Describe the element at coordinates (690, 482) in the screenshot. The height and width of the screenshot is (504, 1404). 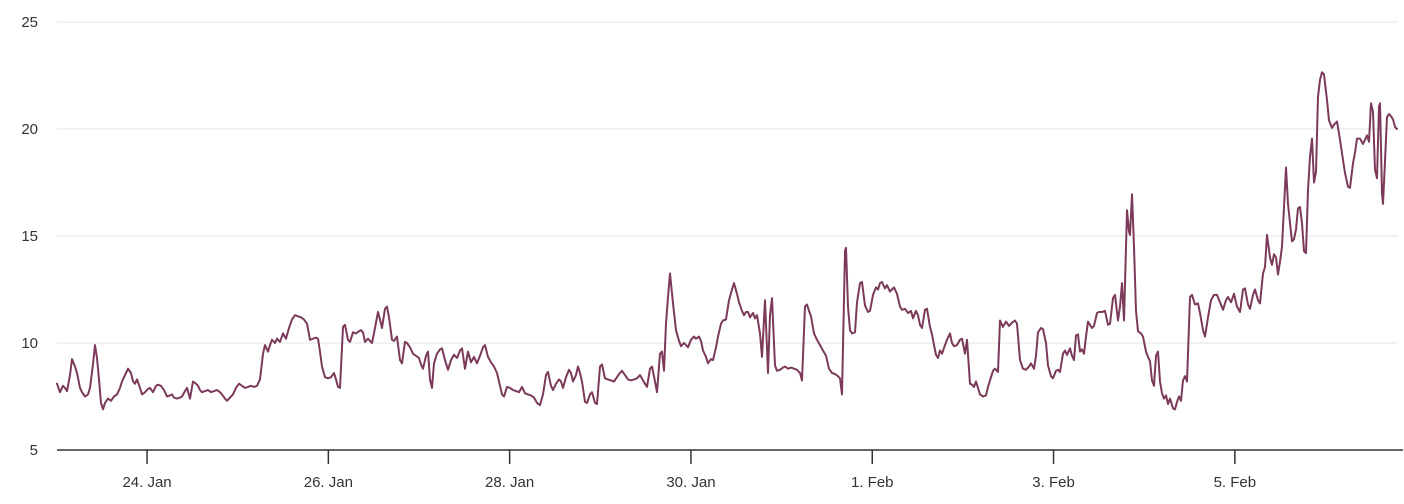
I see `x-axis-label: 30. Jan` at that location.